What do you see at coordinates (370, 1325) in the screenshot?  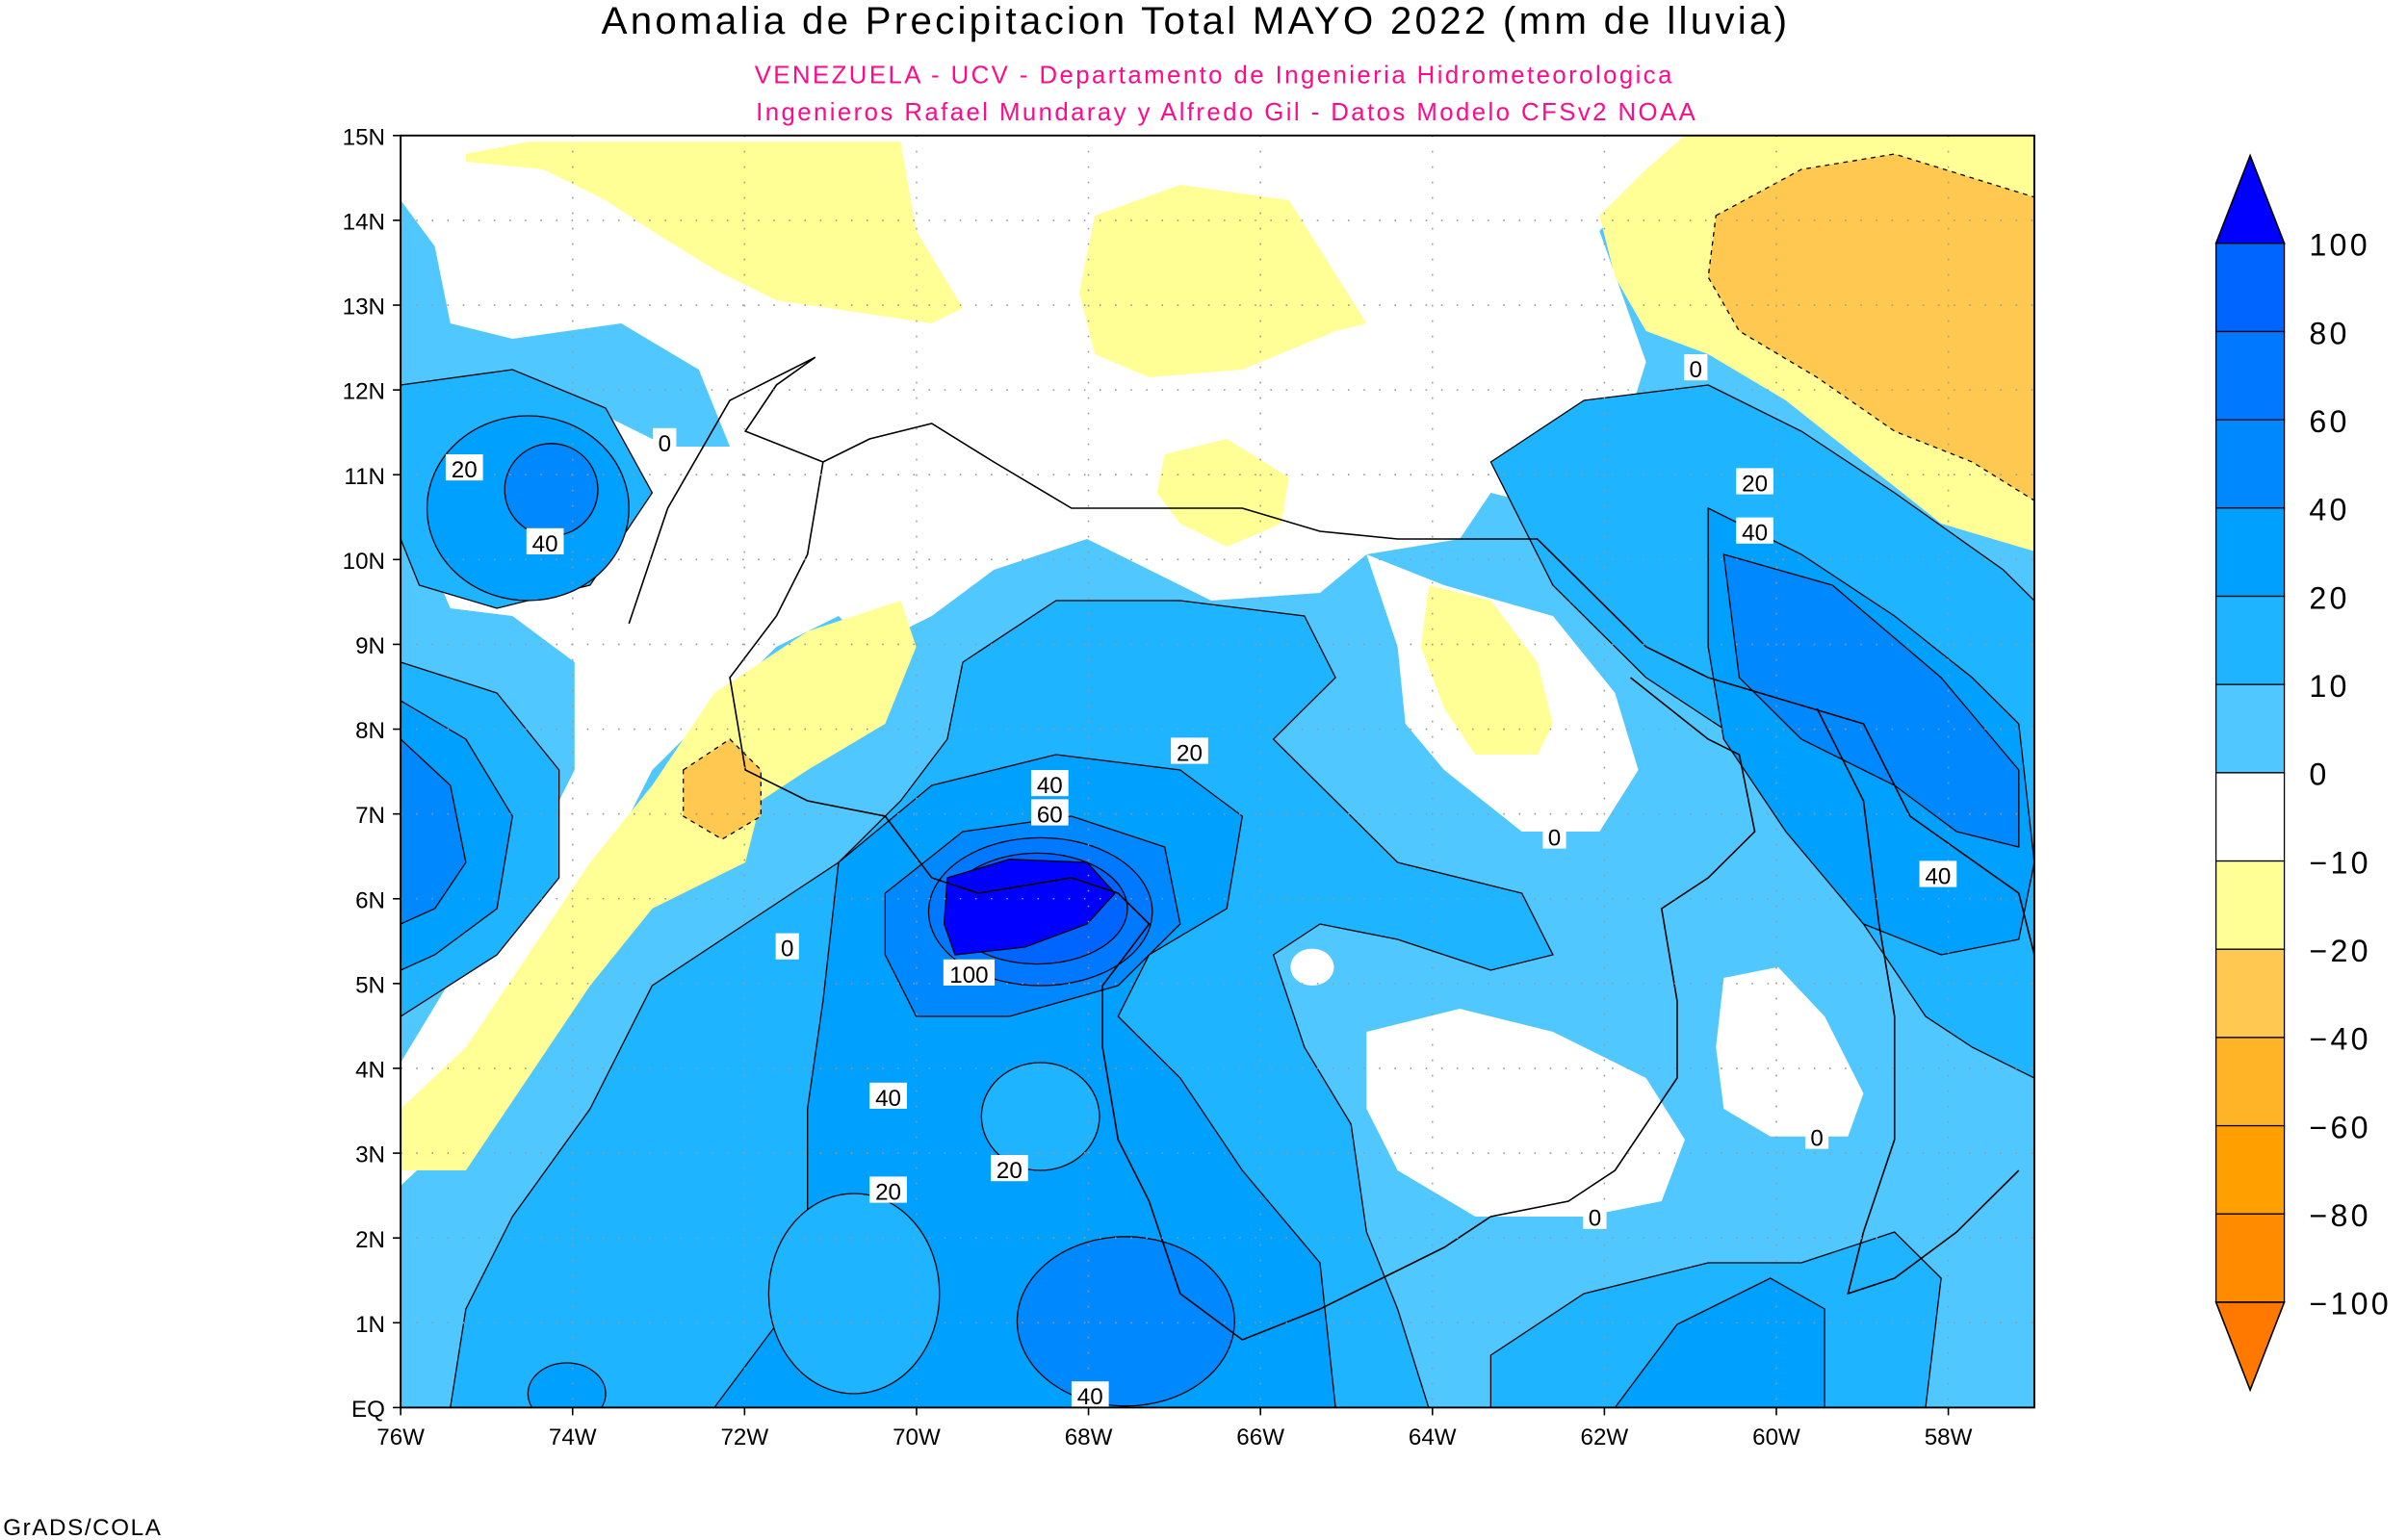 I see `lat-tick-label: 1N` at bounding box center [370, 1325].